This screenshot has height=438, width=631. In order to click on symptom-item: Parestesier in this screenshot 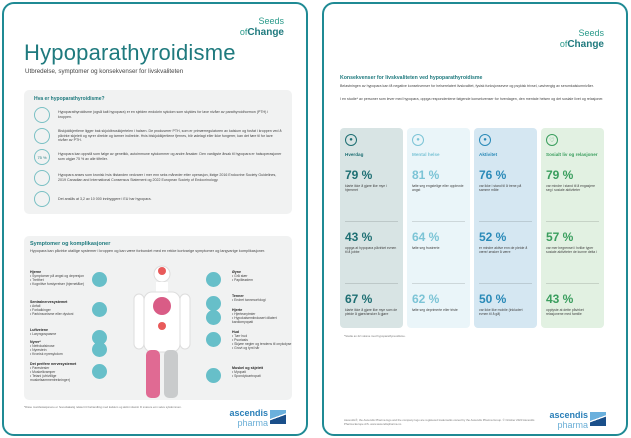, I will do `click(61, 368)`.